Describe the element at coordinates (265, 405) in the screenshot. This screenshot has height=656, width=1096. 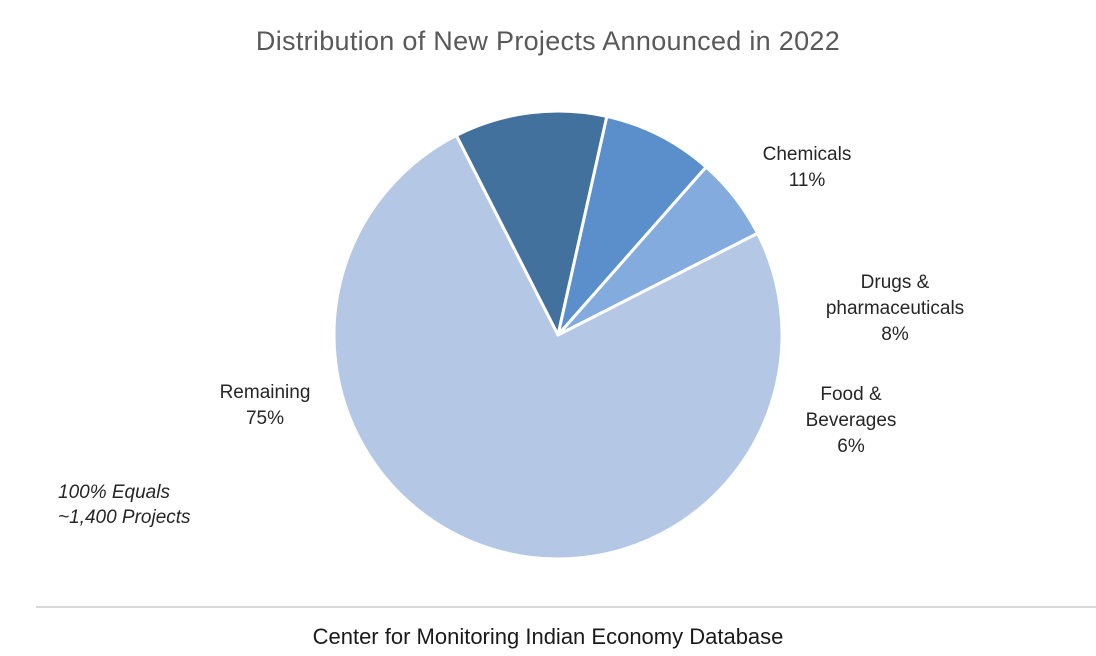
I see `slice-label-remaining: Remaining 75%` at that location.